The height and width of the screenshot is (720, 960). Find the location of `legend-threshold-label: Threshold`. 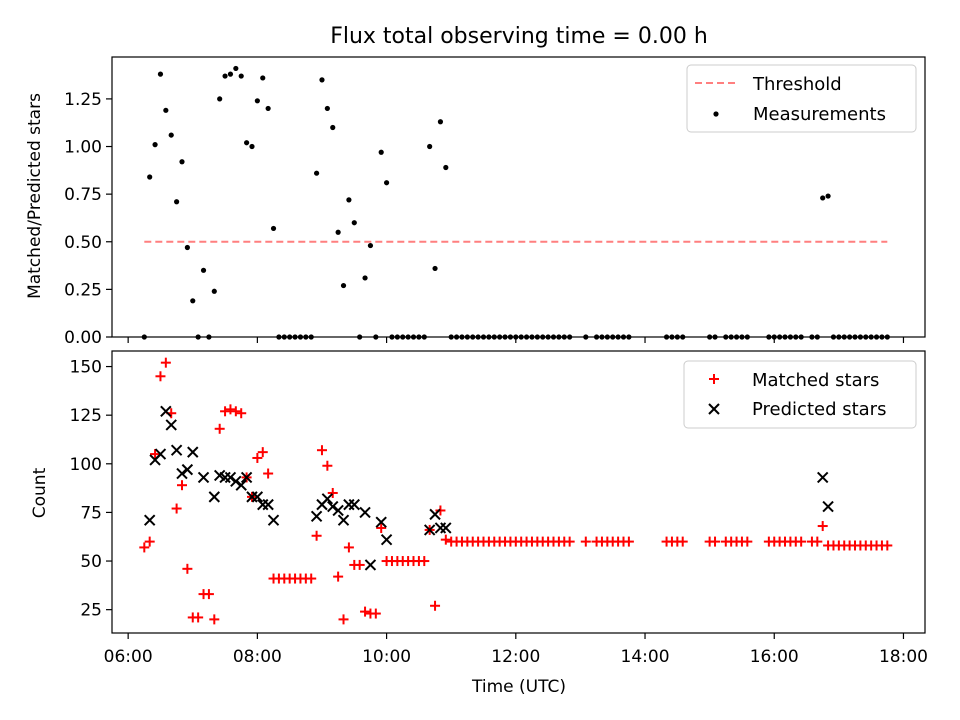

legend-threshold-label: Threshold is located at coordinates (797, 84).